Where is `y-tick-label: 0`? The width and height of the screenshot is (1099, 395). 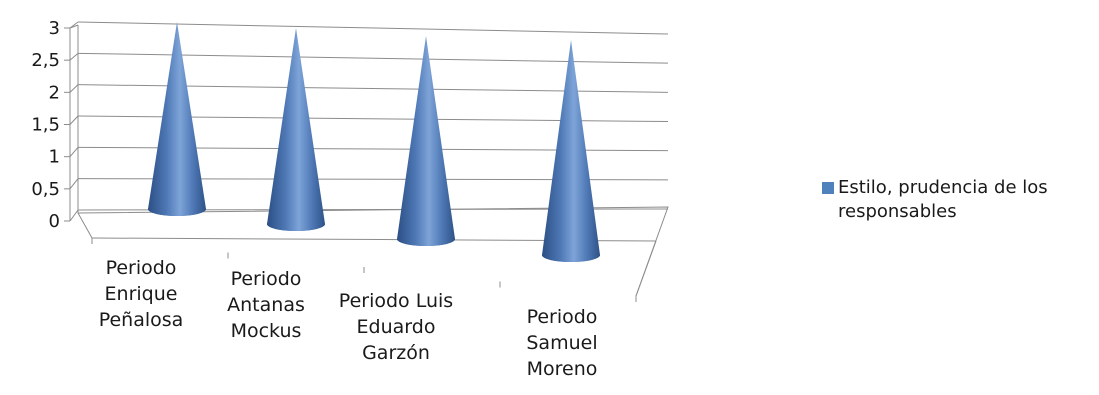
y-tick-label: 0 is located at coordinates (54, 221).